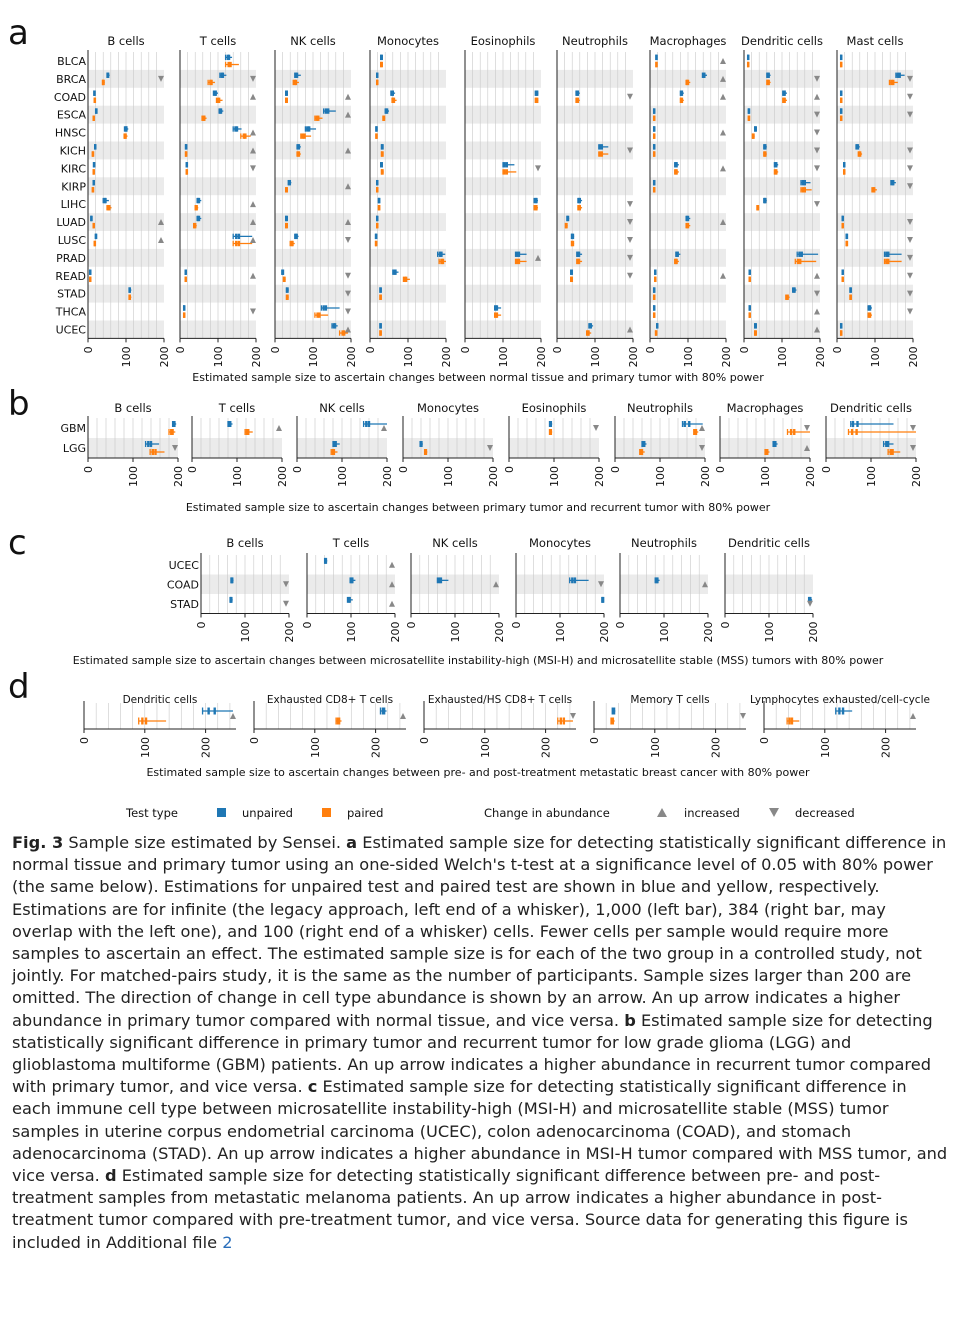 The height and width of the screenshot is (1339, 957). What do you see at coordinates (151, 813) in the screenshot?
I see `legend-test-type-title: Test type` at bounding box center [151, 813].